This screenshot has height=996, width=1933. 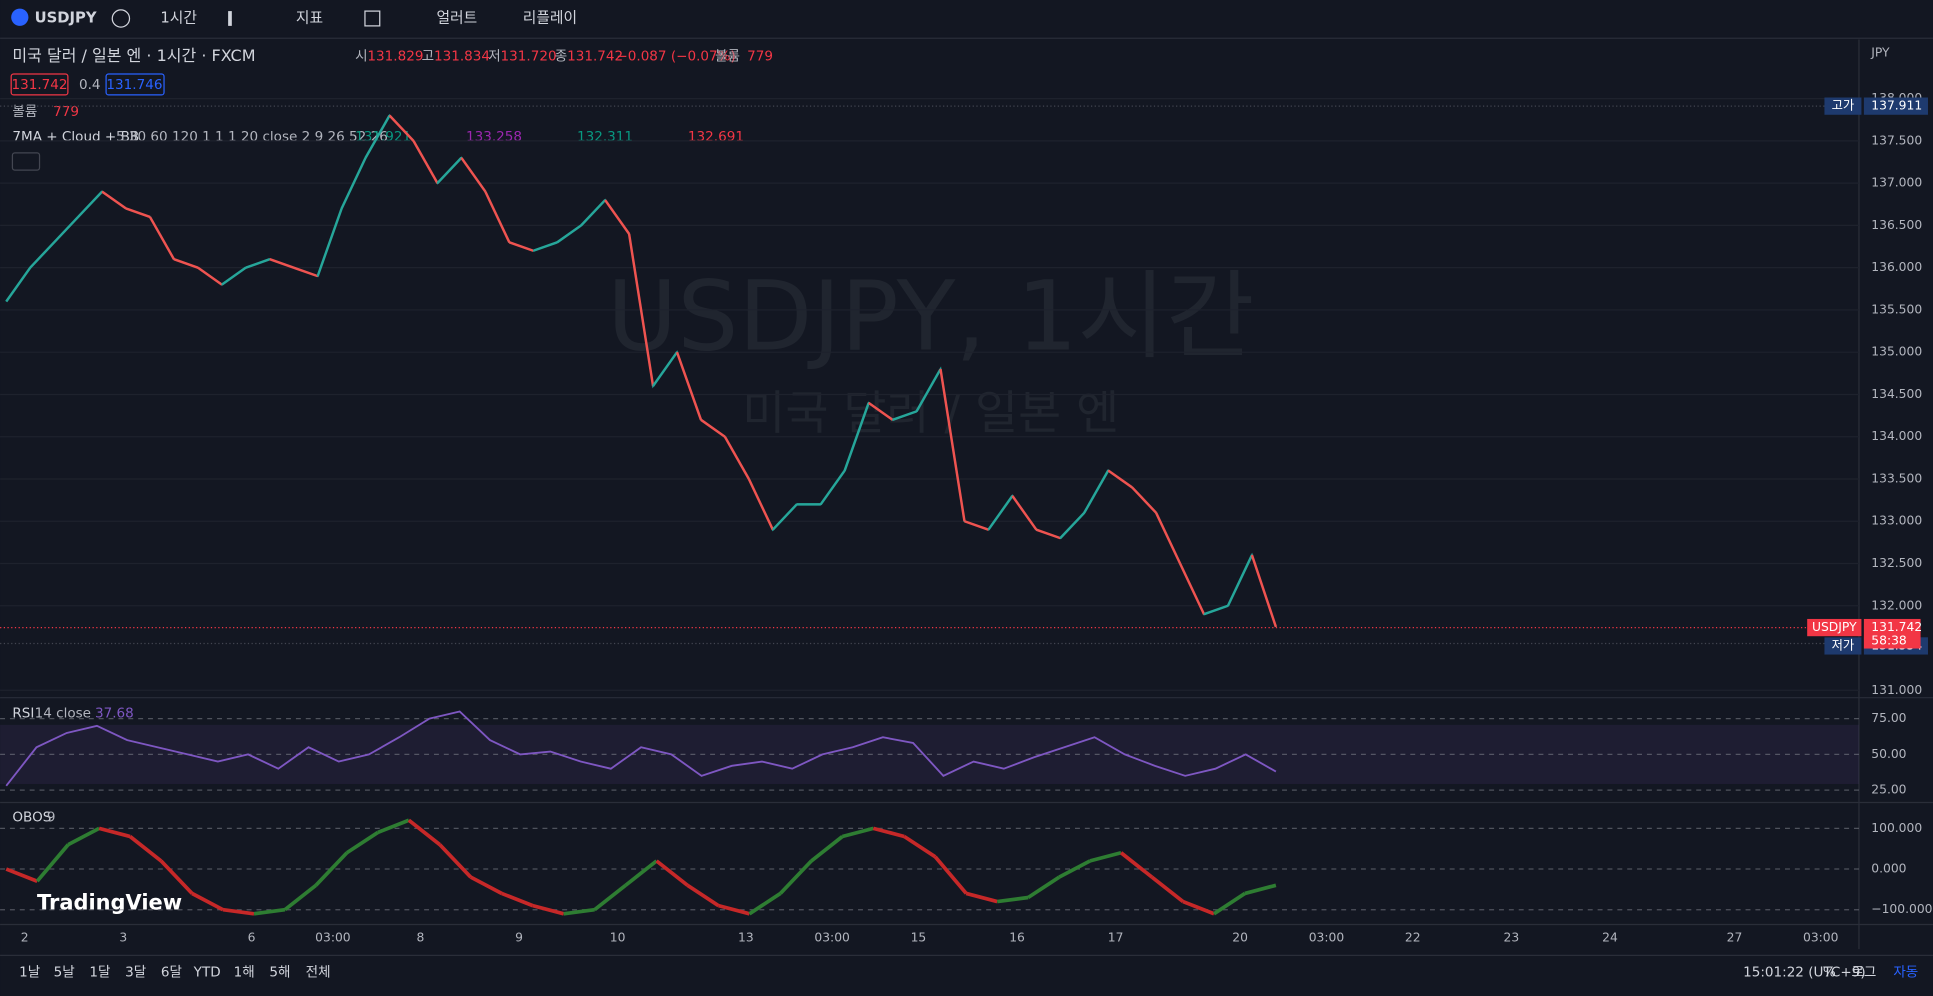 What do you see at coordinates (1413, 938) in the screenshot?
I see `time-tick-label: 22` at bounding box center [1413, 938].